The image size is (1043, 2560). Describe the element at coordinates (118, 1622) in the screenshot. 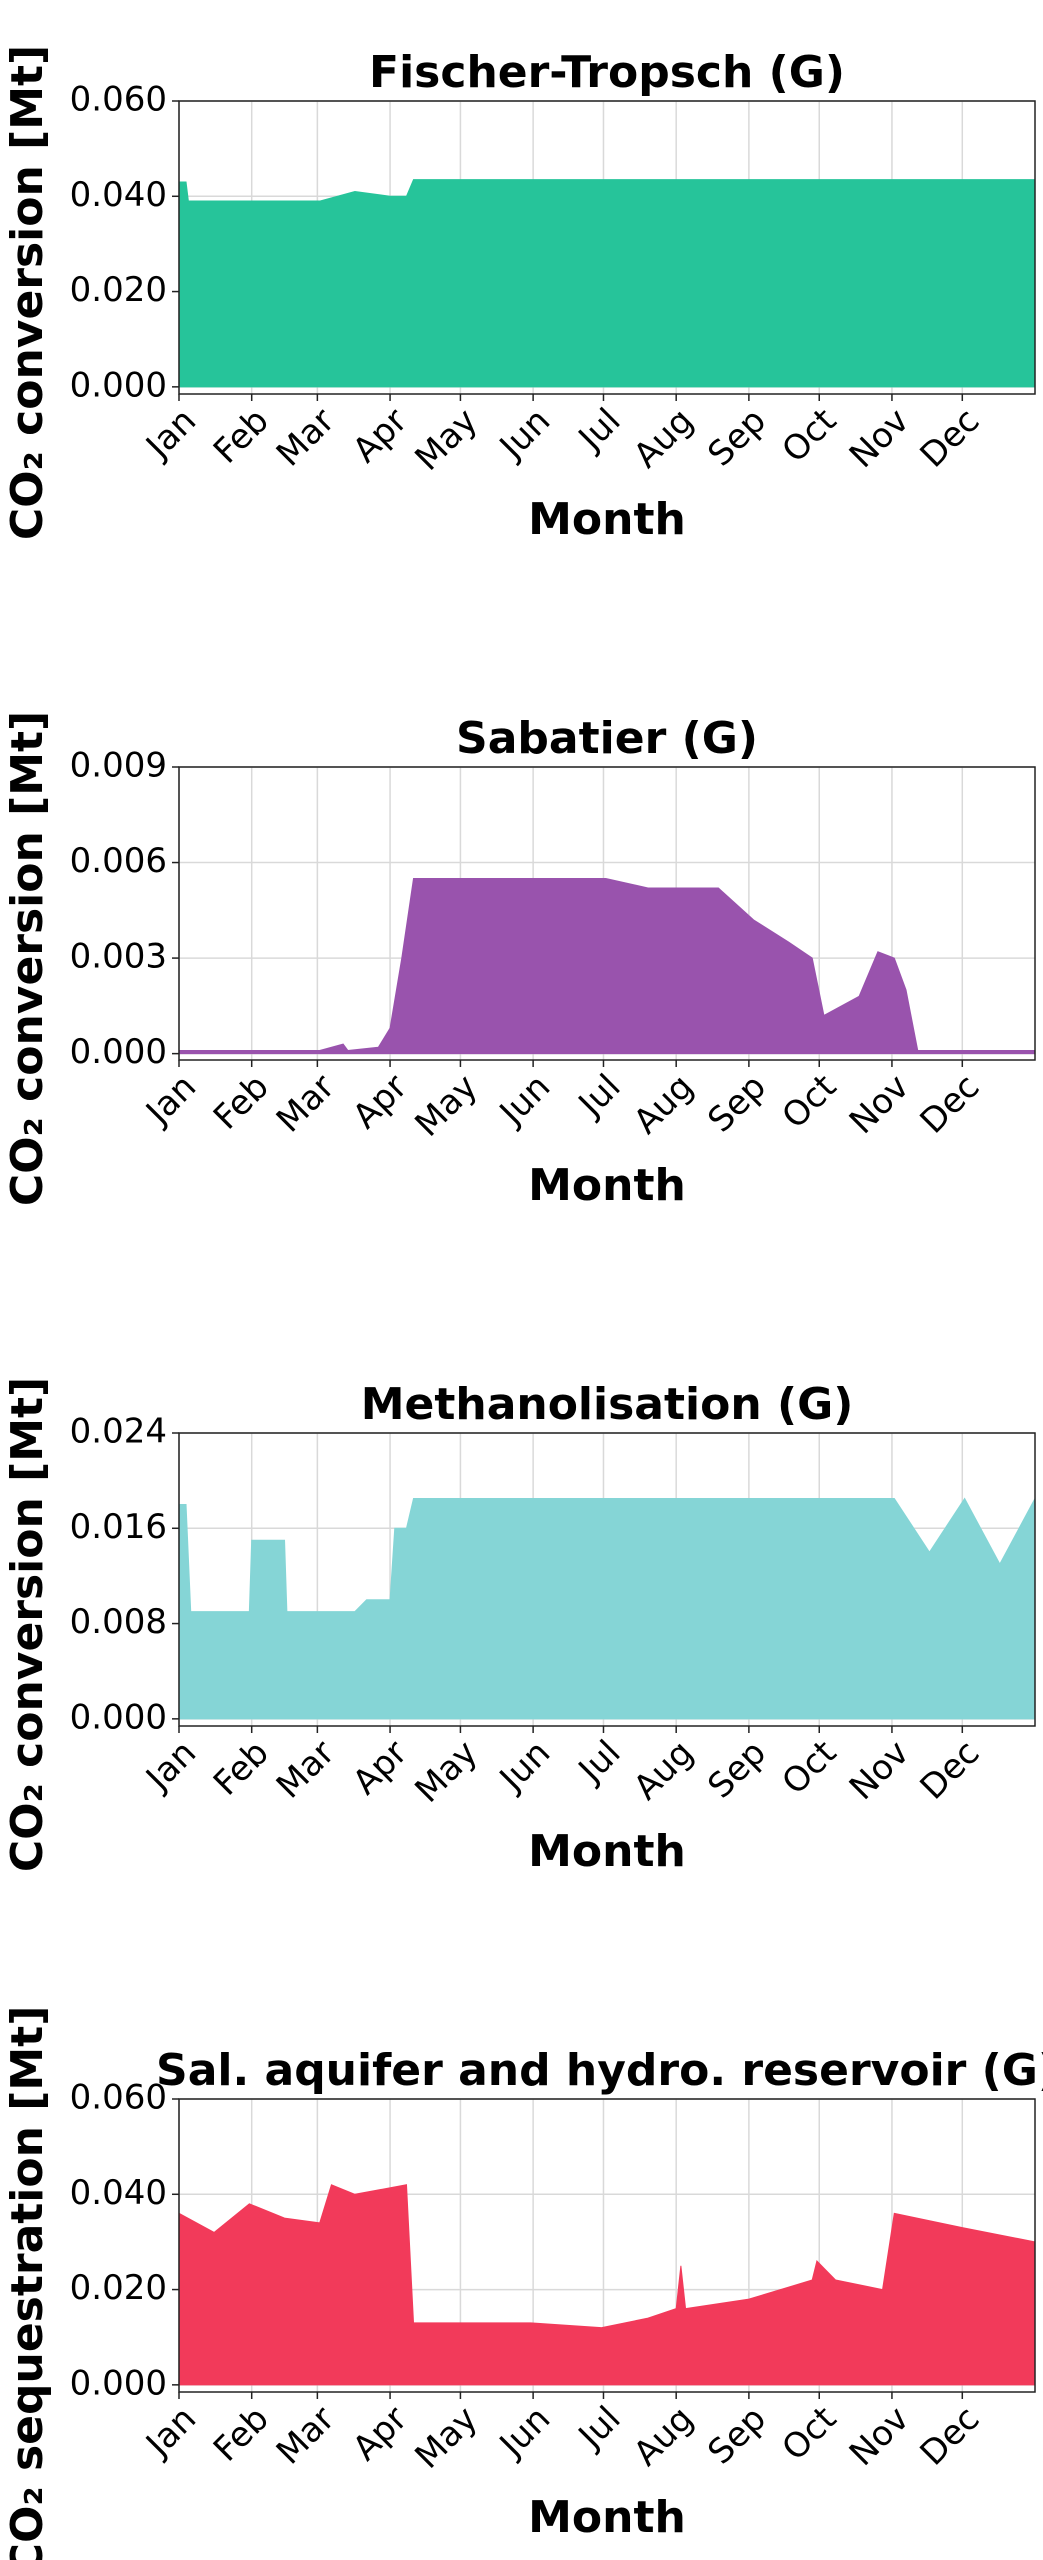

I see `y-tick-label: 0.008` at that location.